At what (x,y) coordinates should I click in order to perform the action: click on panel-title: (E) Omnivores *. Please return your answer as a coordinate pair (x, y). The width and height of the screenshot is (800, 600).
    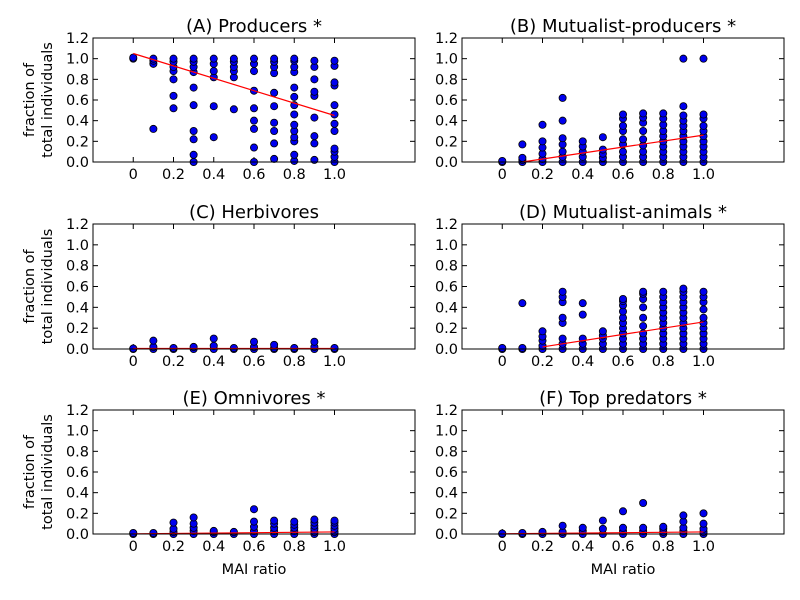
    Looking at the image, I should click on (253, 398).